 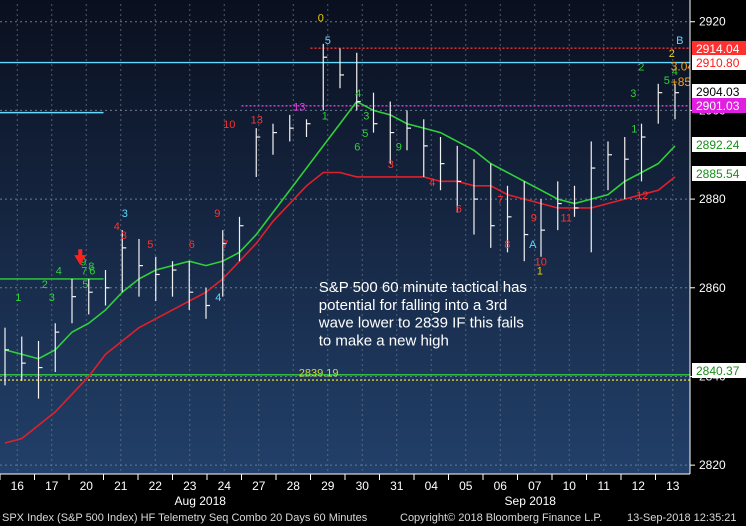 What do you see at coordinates (501, 518) in the screenshot?
I see `footer-copyright: Copyright© 2018 Bloomberg Finance L.P.` at bounding box center [501, 518].